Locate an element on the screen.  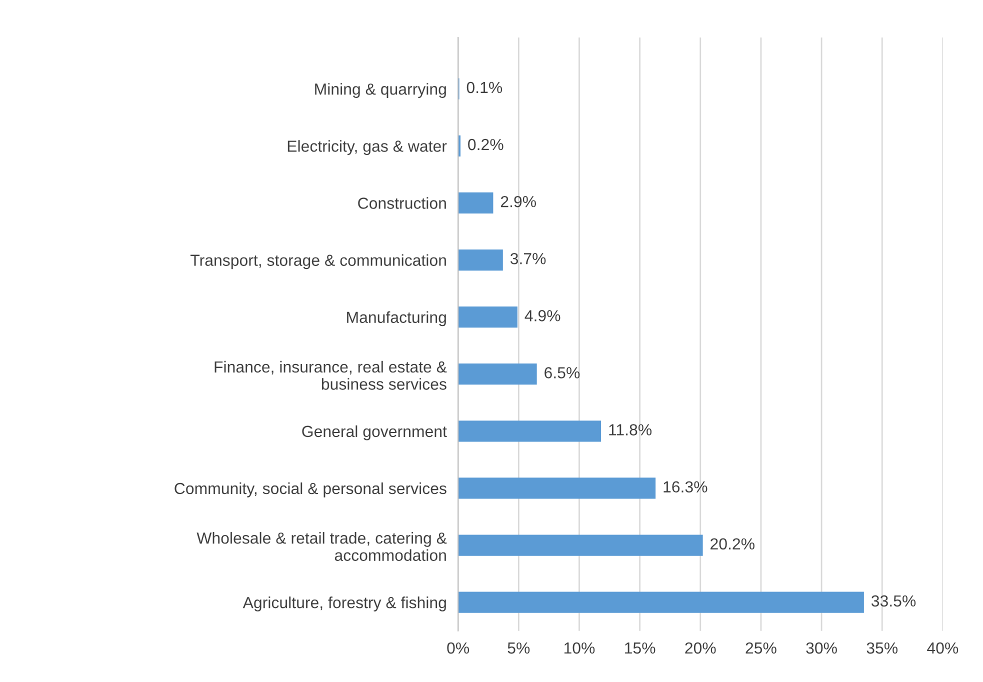
y-tick-label: Wholesale & retail trade, catering & accommodation is located at coordinates (321, 546).